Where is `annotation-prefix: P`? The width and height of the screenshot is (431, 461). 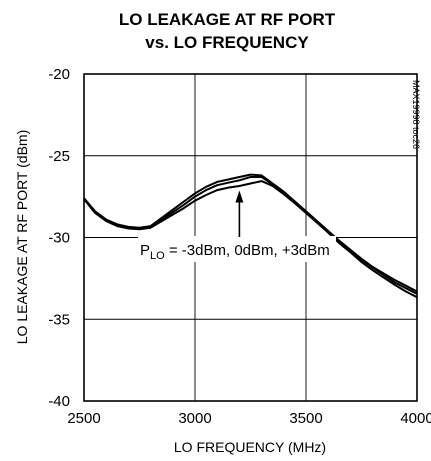 annotation-prefix: P is located at coordinates (145, 250).